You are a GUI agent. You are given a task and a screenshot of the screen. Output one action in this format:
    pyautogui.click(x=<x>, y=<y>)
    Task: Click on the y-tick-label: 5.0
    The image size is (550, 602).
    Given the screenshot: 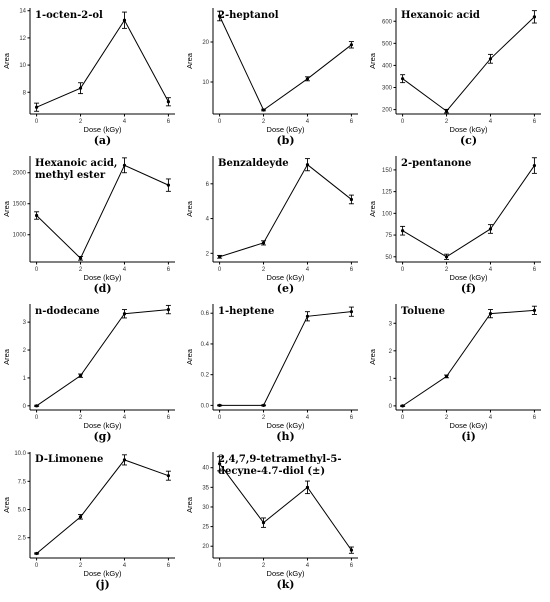 What is the action you would take?
    pyautogui.click(x=22, y=511)
    